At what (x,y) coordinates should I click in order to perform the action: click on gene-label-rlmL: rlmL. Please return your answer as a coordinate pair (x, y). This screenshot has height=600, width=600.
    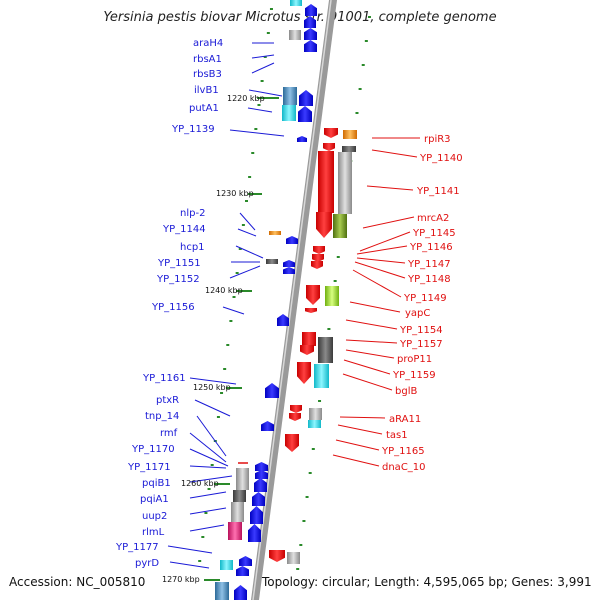
    Looking at the image, I should click on (153, 532).